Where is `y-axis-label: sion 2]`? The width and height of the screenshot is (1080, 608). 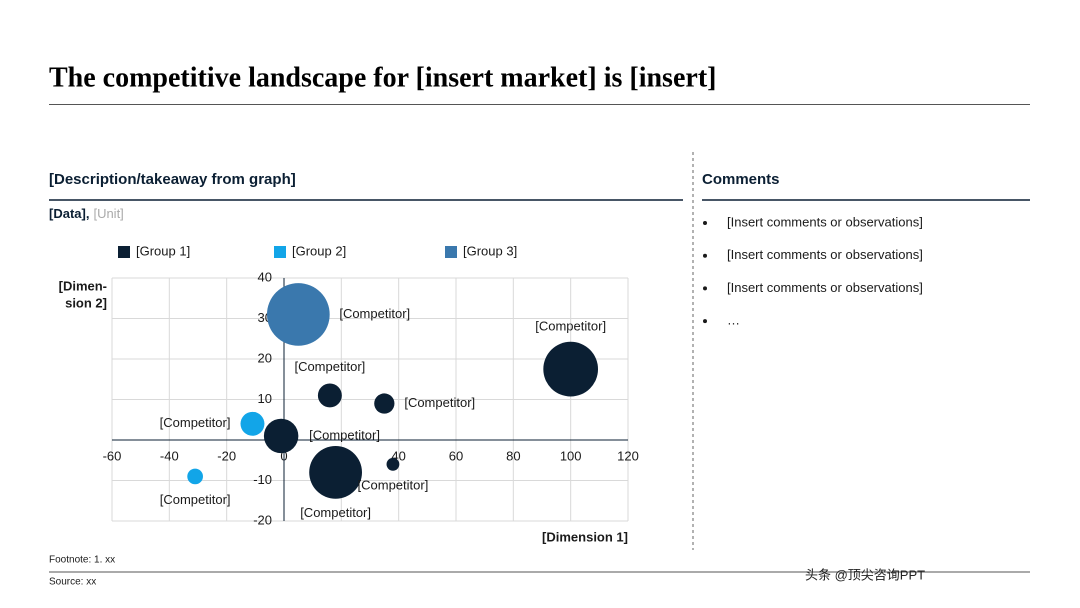
y-axis-label: sion 2] is located at coordinates (86, 302).